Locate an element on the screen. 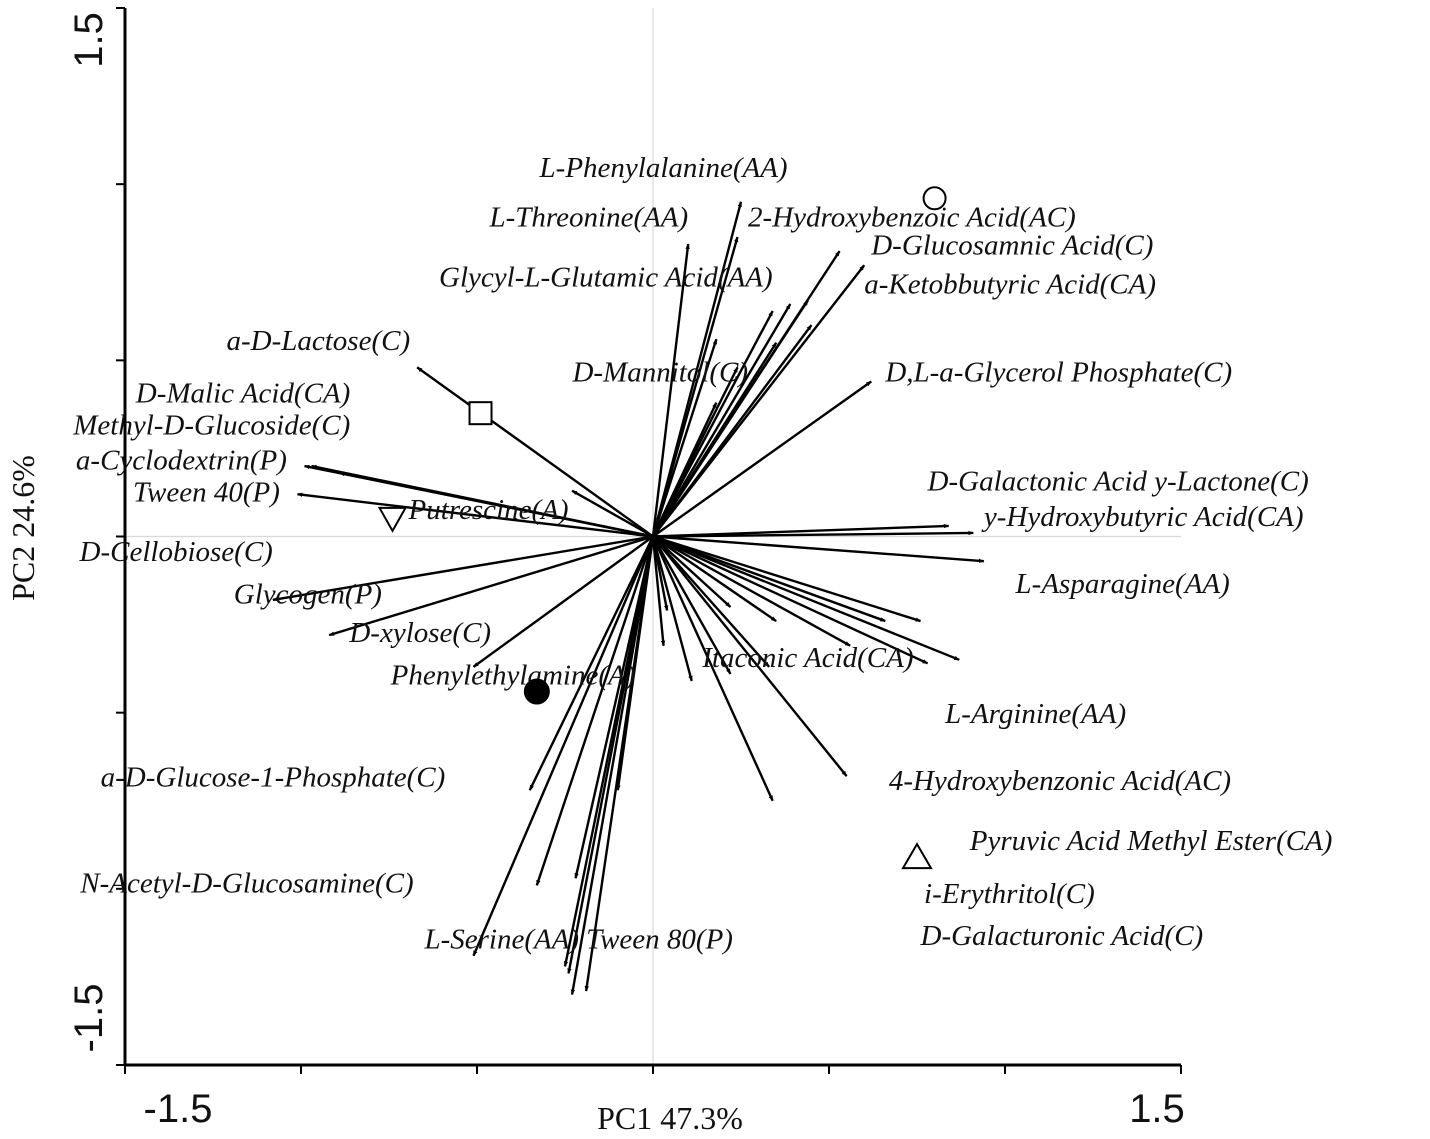 The width and height of the screenshot is (1430, 1139). loading-label: Tween 40(P) is located at coordinates (206, 492).